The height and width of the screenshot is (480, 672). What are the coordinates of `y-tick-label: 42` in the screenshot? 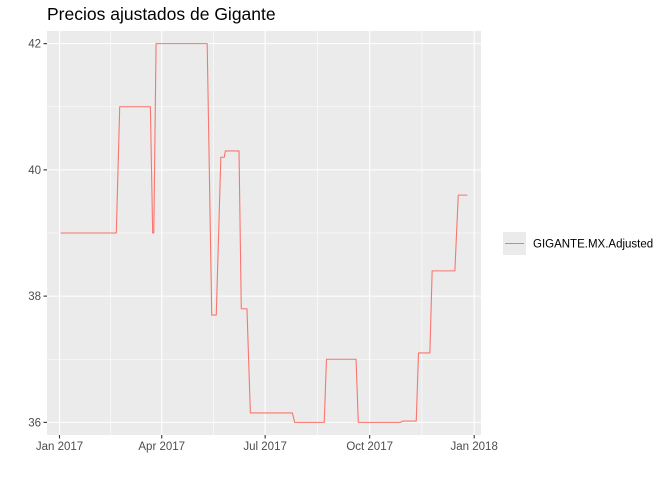 It's located at (34, 45).